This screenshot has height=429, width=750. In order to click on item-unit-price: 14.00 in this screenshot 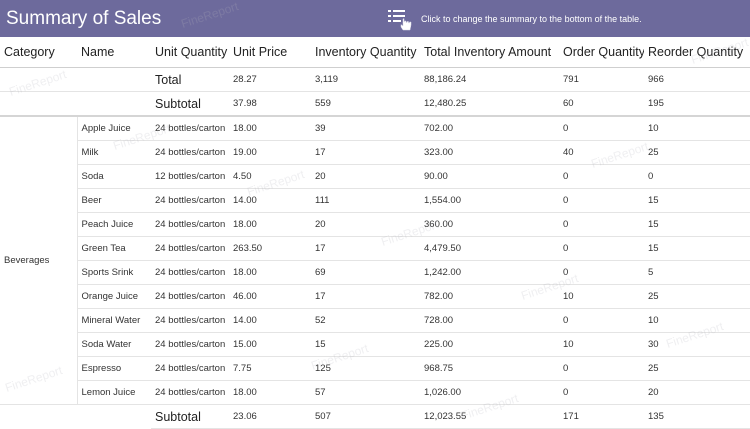, I will do `click(270, 200)`.